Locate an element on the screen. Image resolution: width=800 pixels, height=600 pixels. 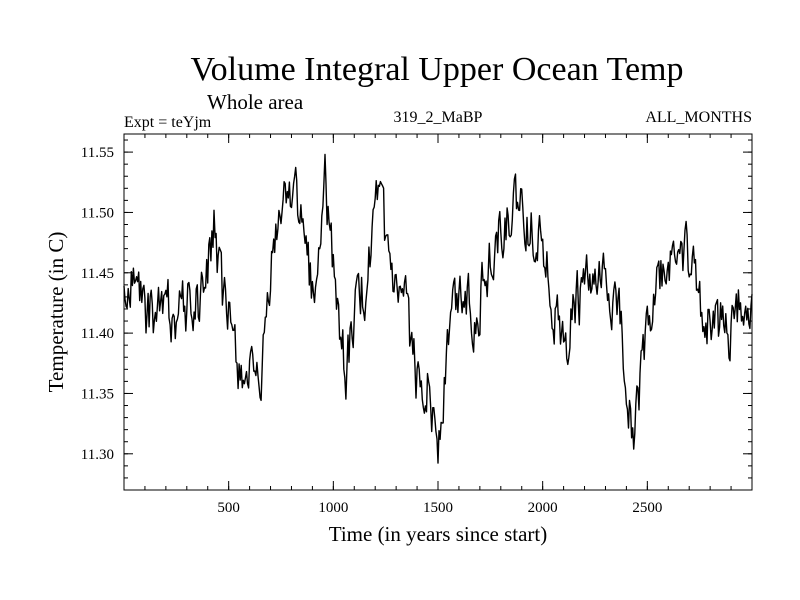
x-tick-label: 2000 is located at coordinates (543, 508).